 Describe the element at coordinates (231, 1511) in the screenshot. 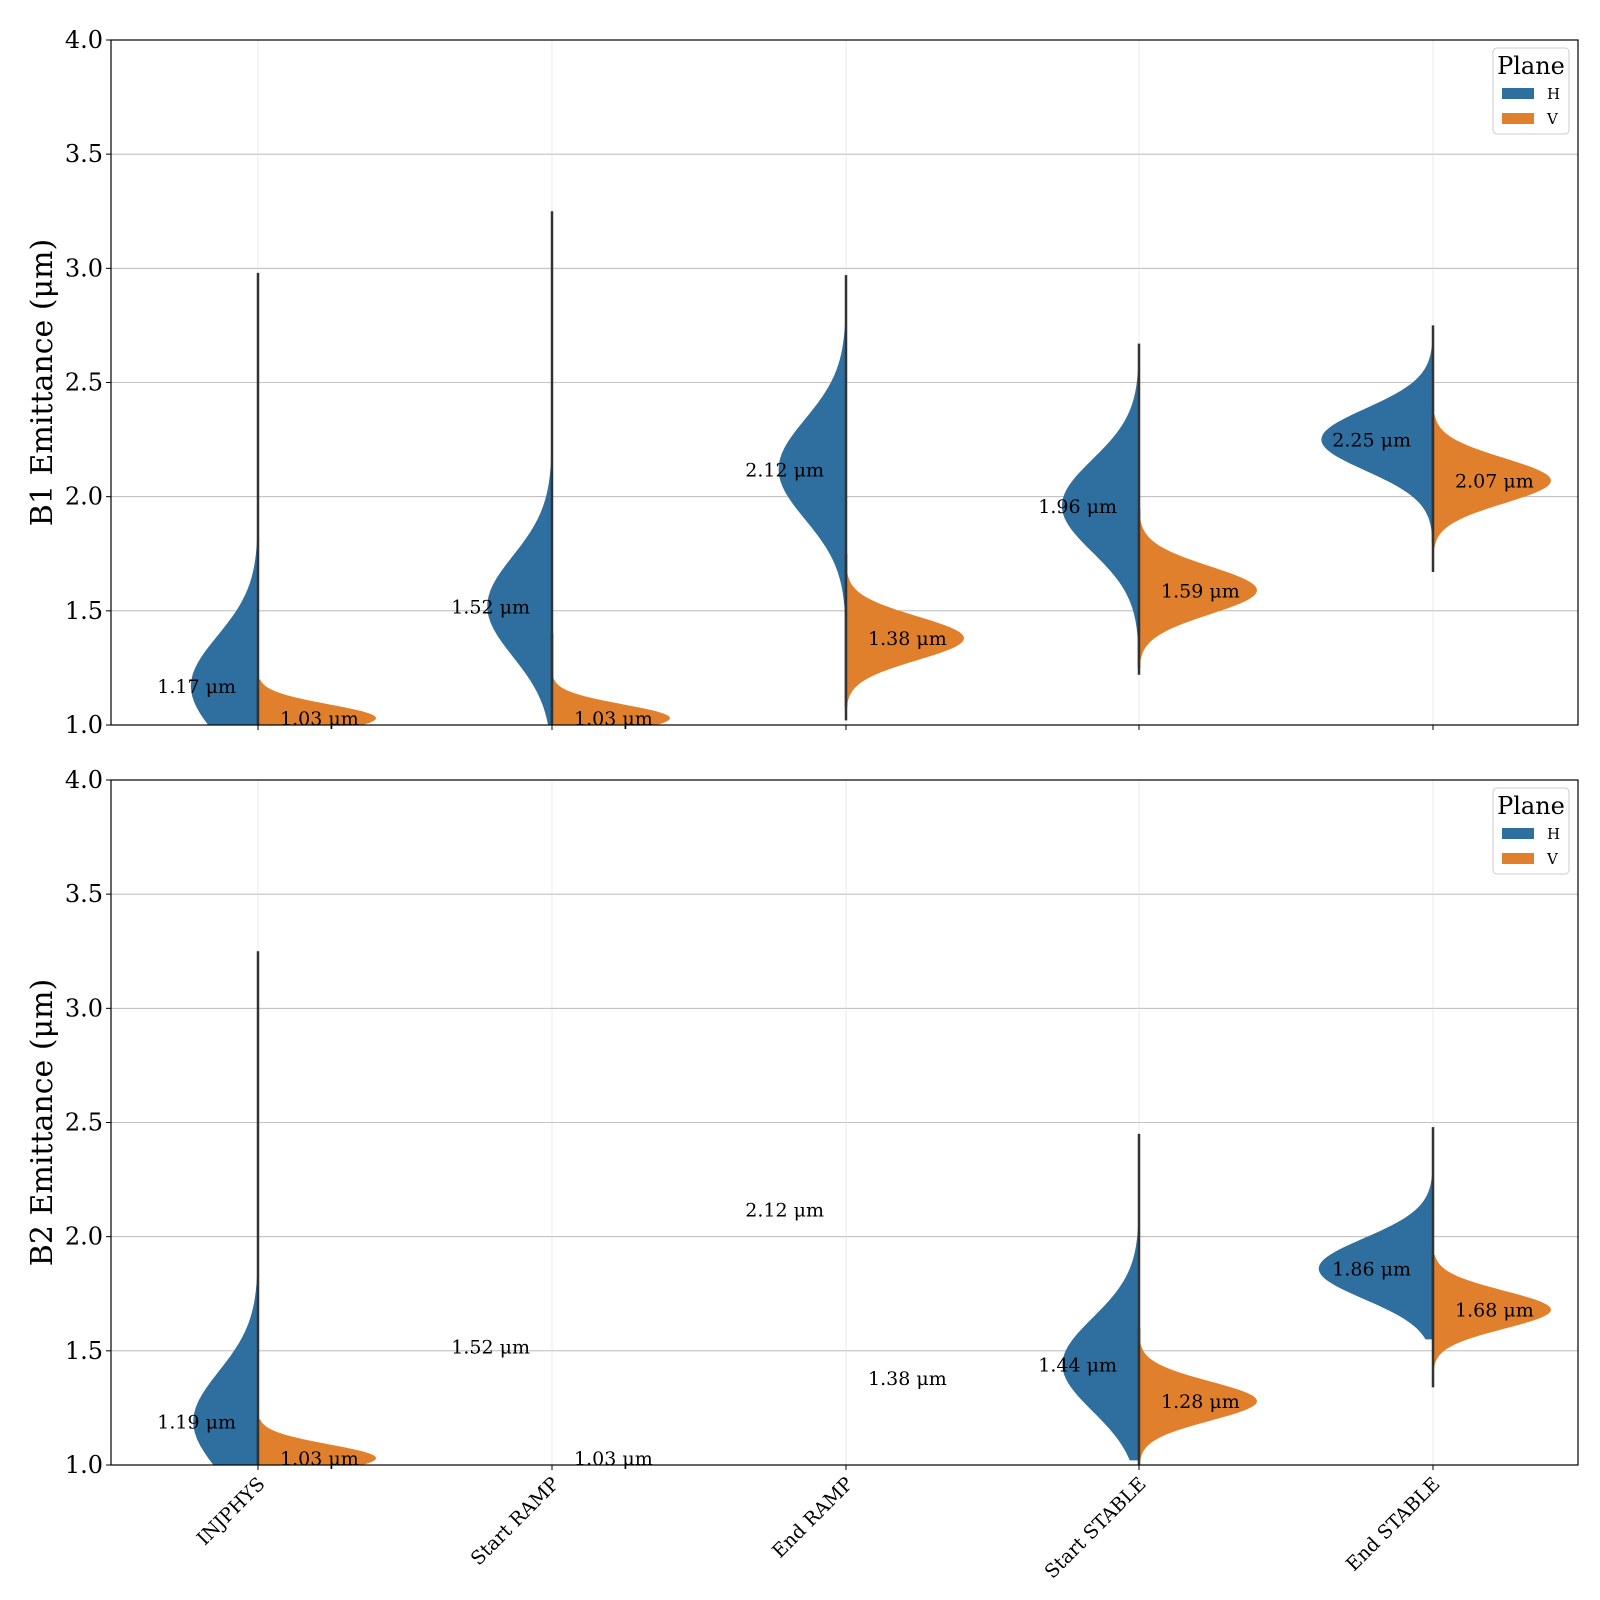

I see `x-tick-label: INJPHYS` at that location.